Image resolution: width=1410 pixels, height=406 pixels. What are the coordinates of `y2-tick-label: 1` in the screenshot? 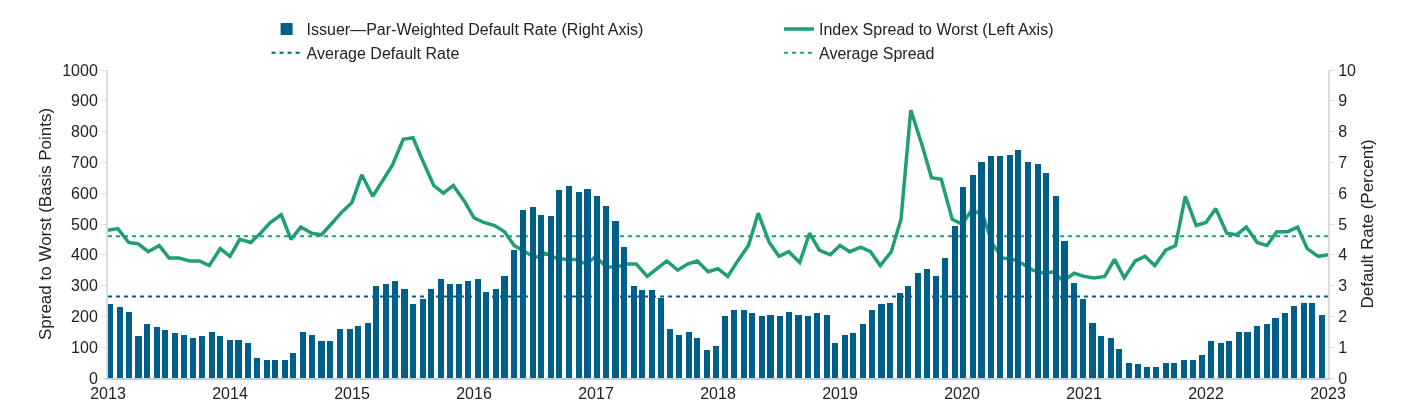 It's located at (1343, 347).